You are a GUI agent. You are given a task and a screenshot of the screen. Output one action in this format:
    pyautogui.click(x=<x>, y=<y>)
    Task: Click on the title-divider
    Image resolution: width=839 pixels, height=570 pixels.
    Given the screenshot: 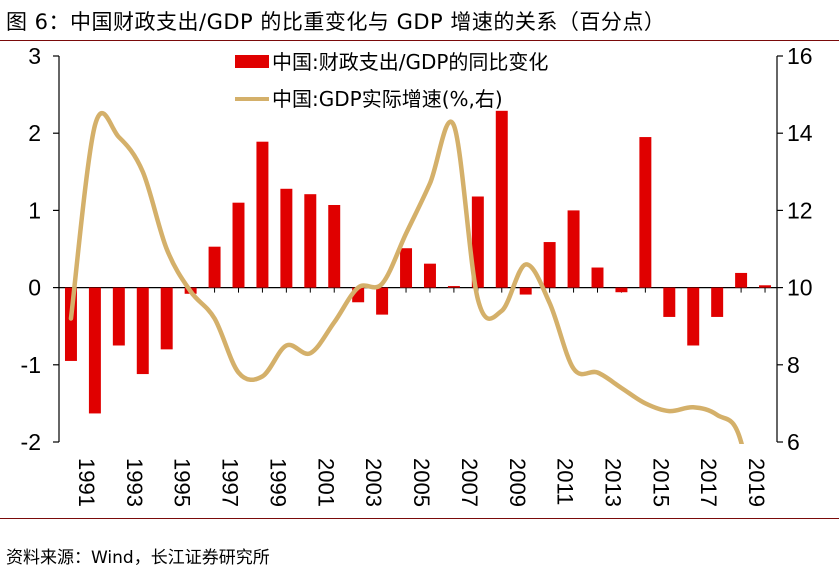 What is the action you would take?
    pyautogui.click(x=419, y=40)
    